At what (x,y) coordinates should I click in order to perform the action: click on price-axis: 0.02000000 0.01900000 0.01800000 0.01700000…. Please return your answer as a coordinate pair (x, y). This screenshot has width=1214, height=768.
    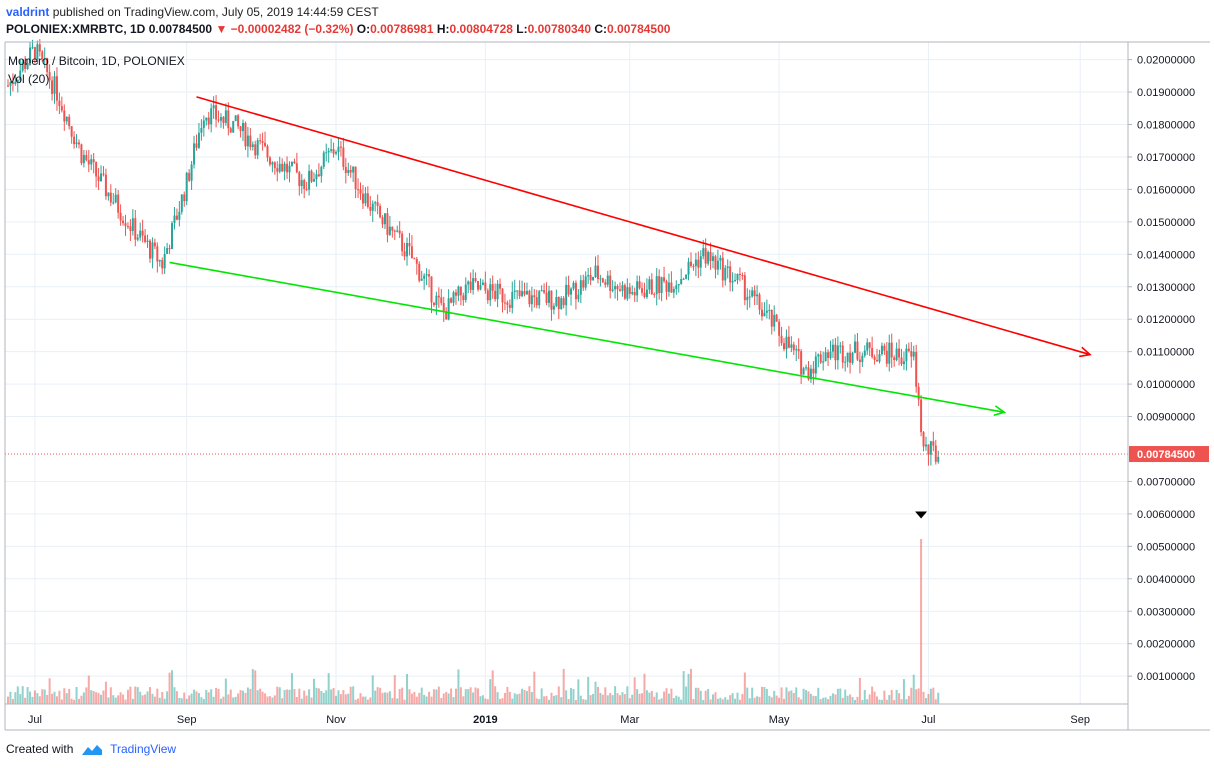
    Looking at the image, I should click on (1168, 369).